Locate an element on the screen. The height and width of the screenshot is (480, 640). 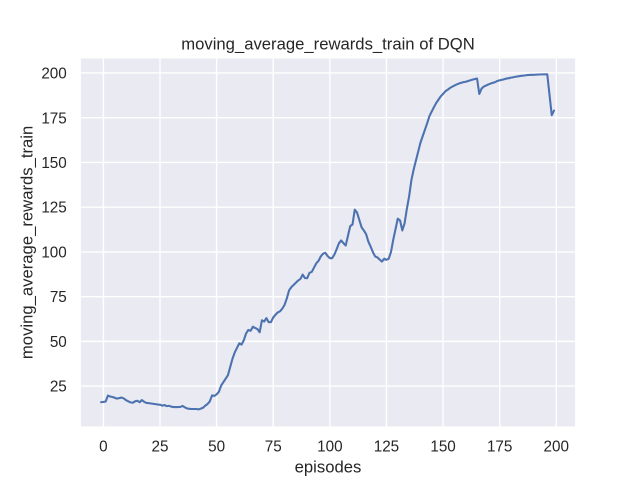
svg-text: moving_average_rewards_train is located at coordinates (26, 242).